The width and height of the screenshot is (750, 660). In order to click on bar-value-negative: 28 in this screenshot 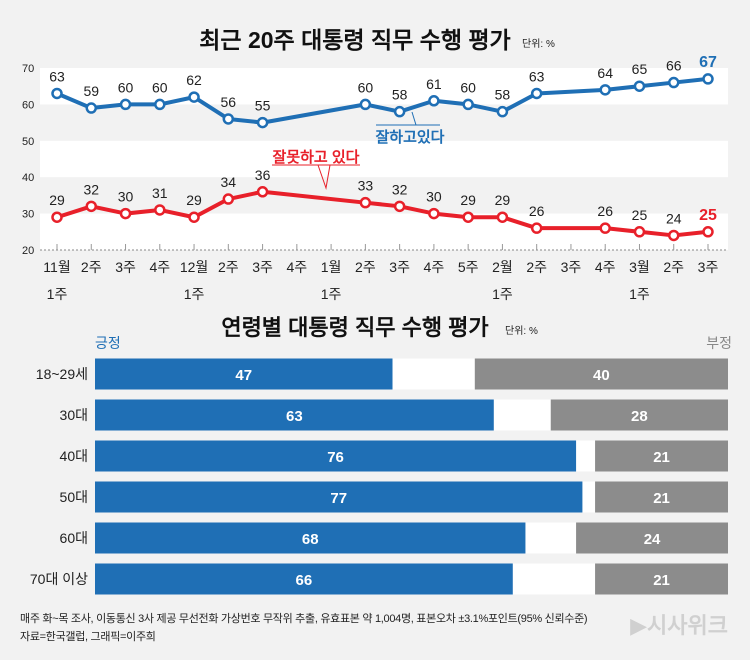, I will do `click(639, 416)`.